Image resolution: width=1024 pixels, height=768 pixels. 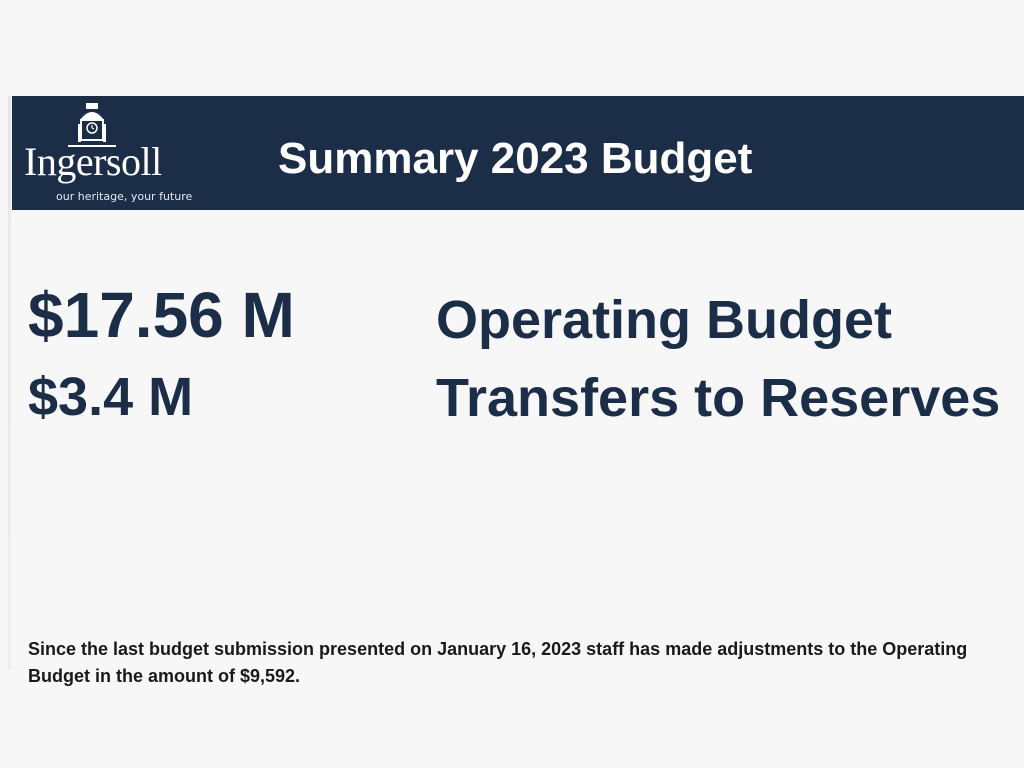 I want to click on ingersoll-logo: Ingersoll our heritage, your future, so click(x=120, y=154).